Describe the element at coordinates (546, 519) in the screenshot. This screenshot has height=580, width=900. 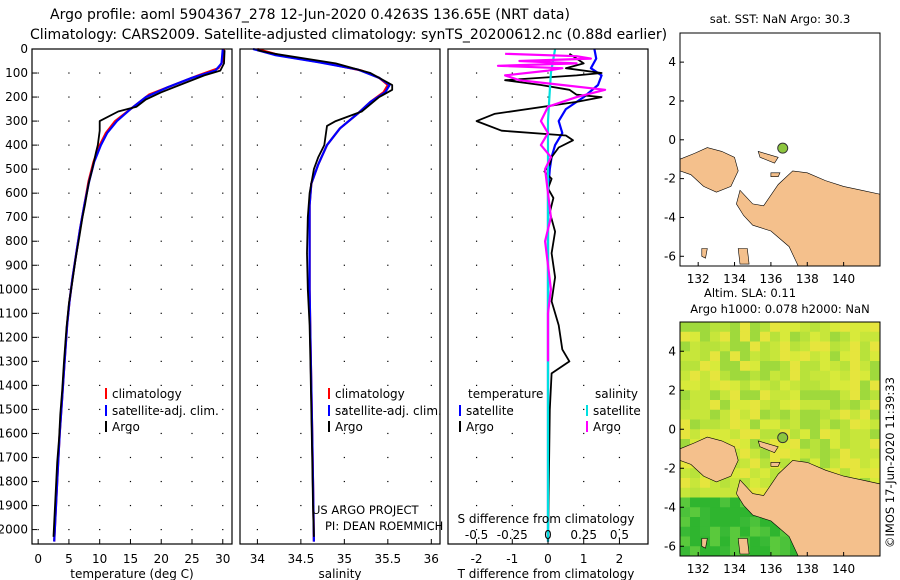
I see `s-difference-xlabel: S difference from climatology` at that location.